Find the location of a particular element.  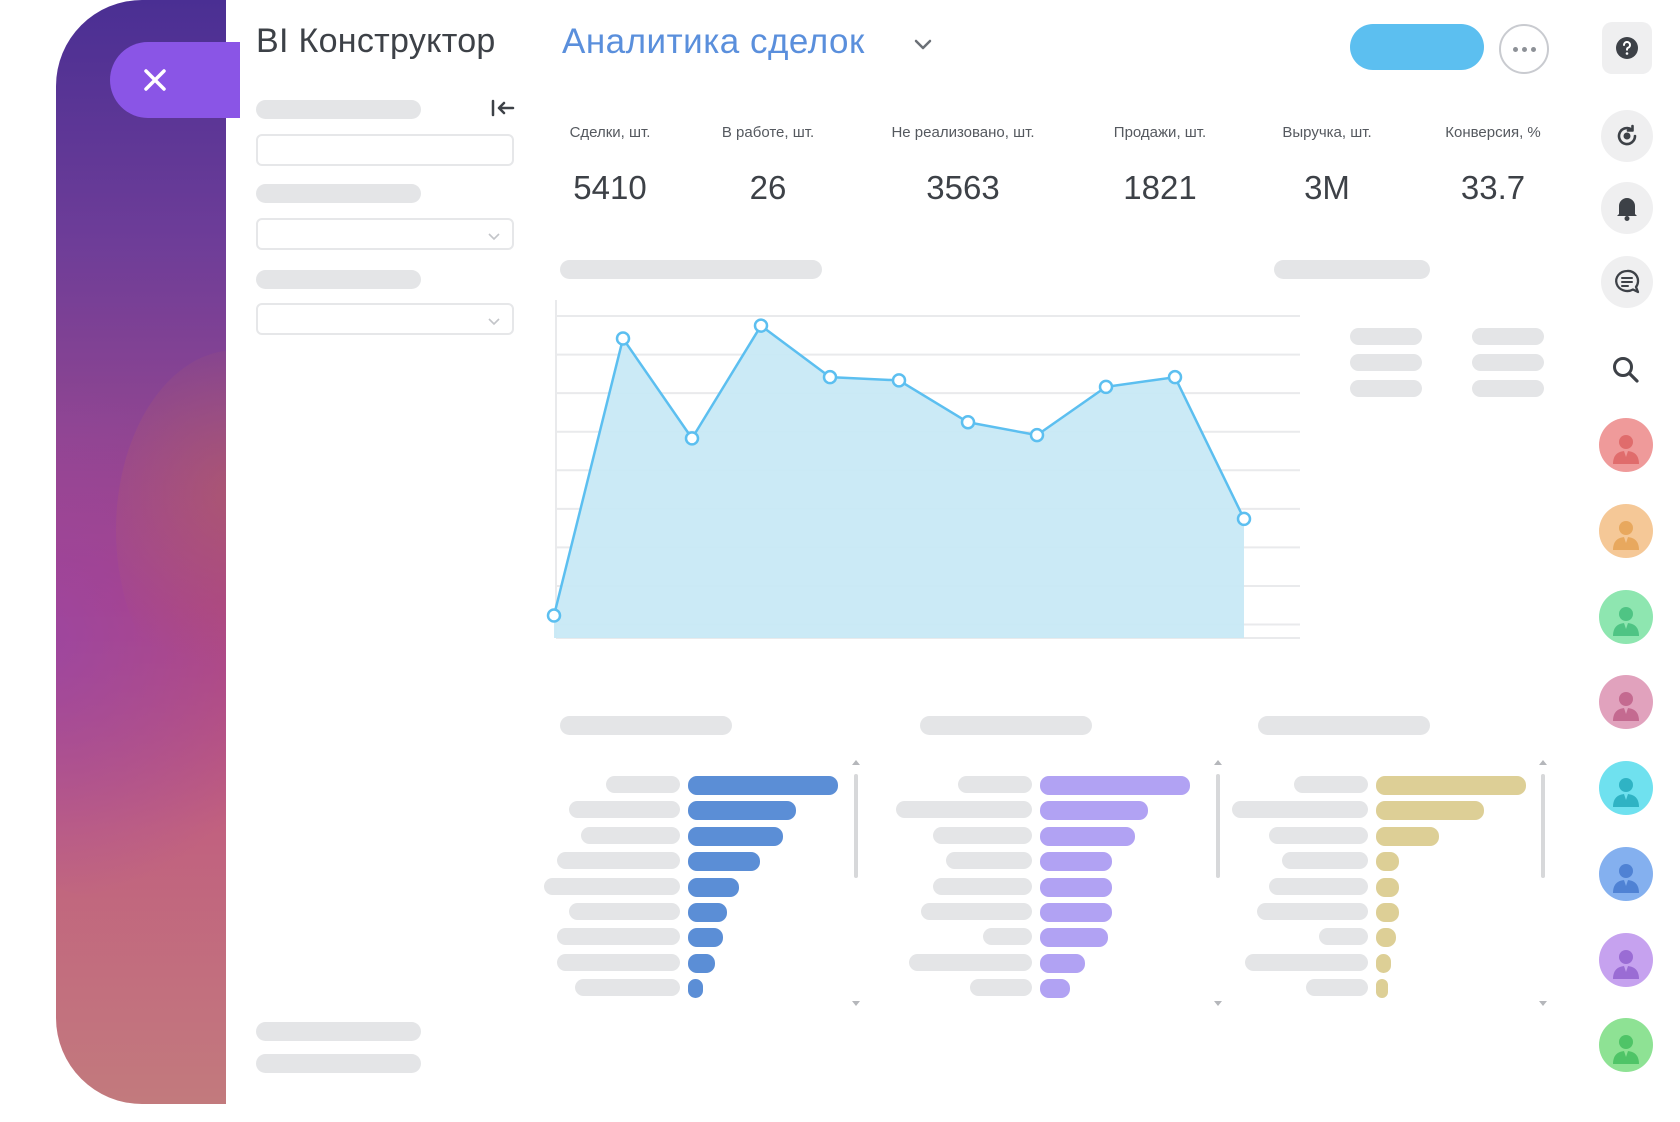

chat-icon is located at coordinates (1627, 281).